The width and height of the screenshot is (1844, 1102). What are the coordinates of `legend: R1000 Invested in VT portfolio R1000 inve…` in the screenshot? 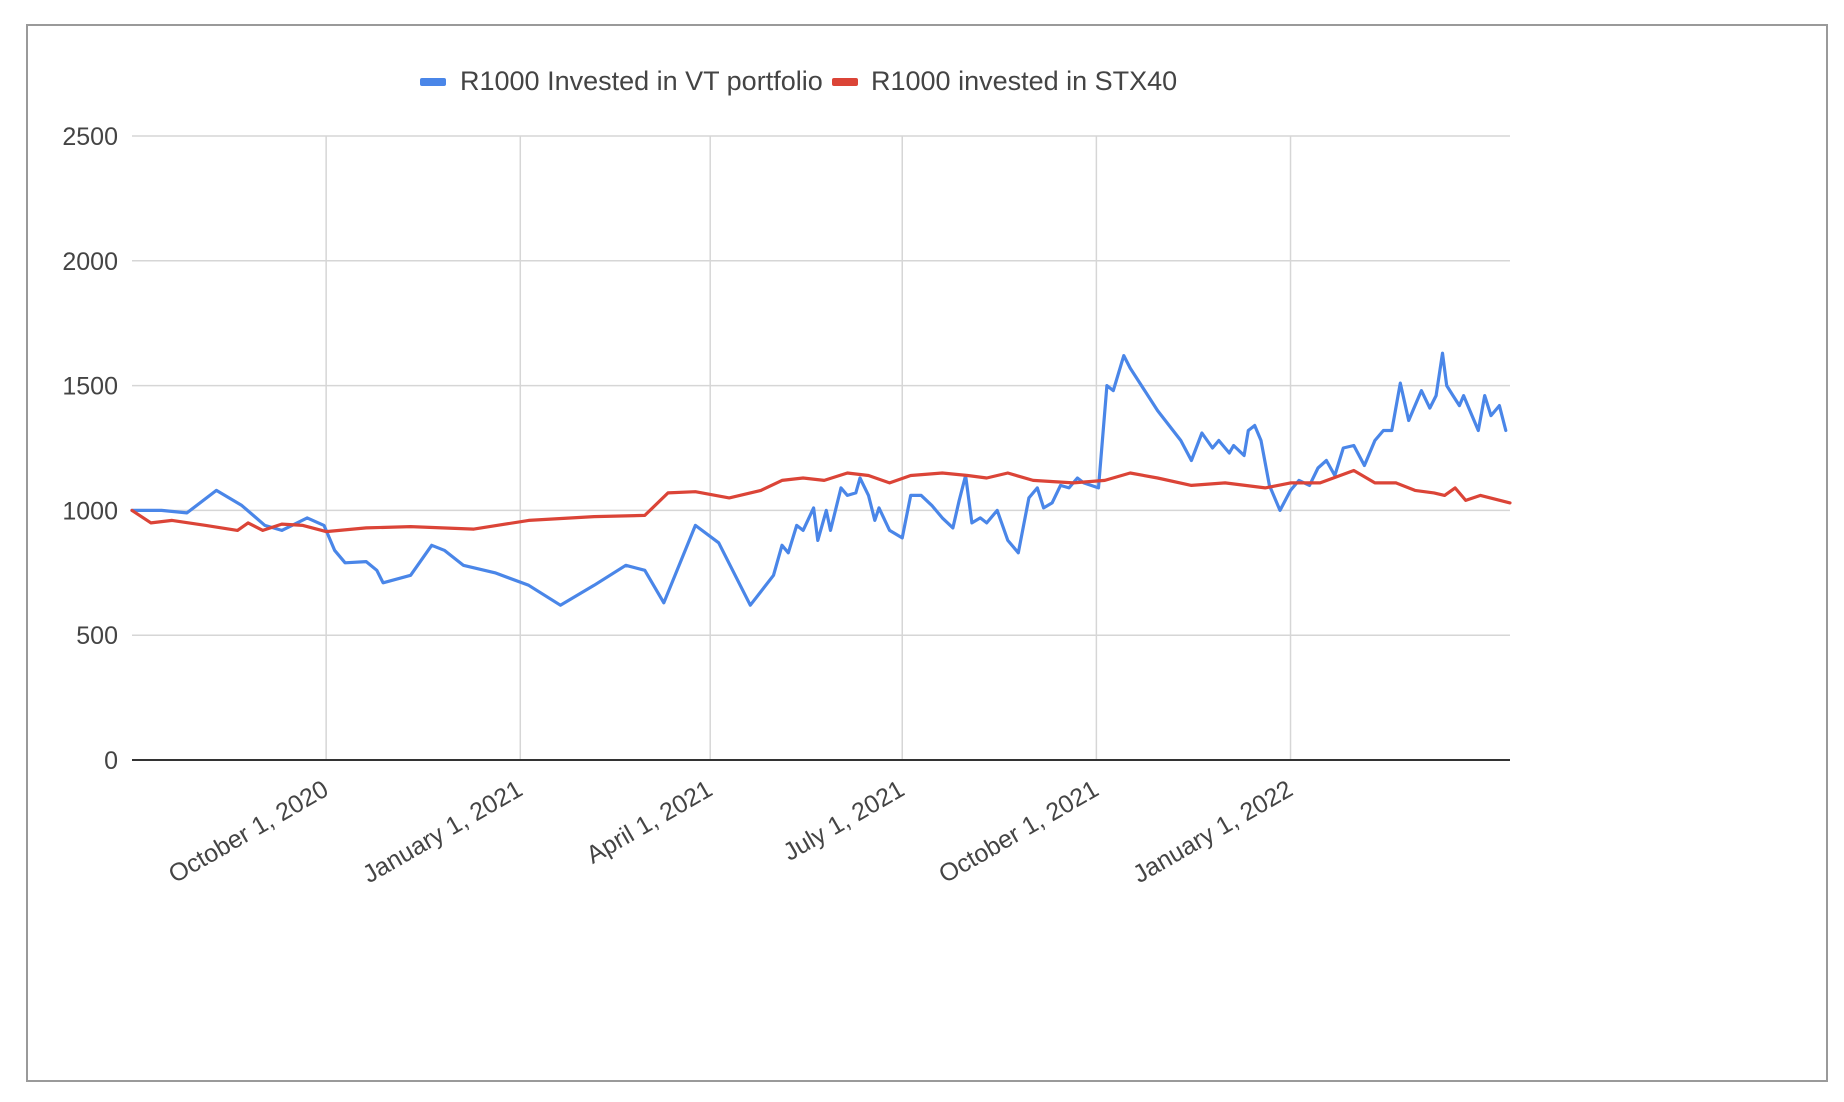 It's located at (798, 81).